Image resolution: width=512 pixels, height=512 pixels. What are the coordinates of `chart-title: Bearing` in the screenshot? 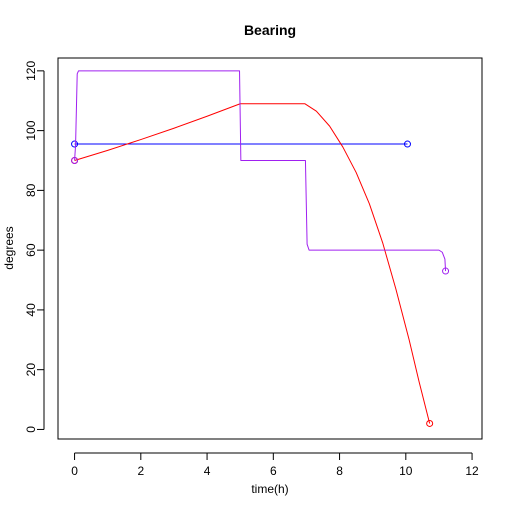 It's located at (270, 30).